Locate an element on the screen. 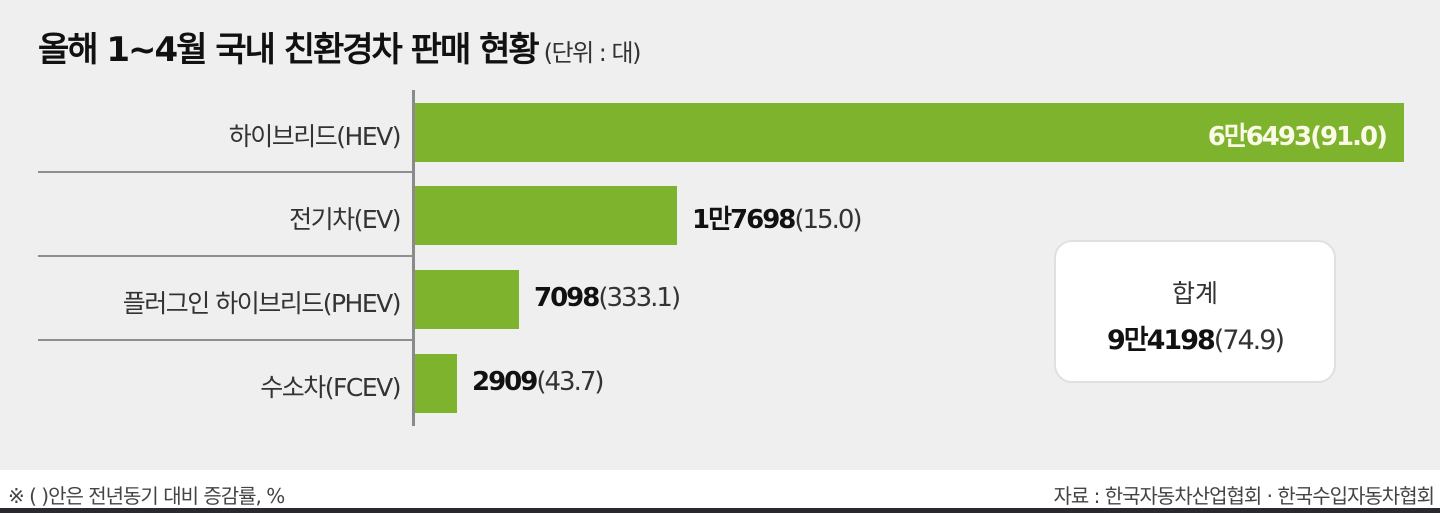 The width and height of the screenshot is (1440, 513). bar-phev is located at coordinates (467, 299).